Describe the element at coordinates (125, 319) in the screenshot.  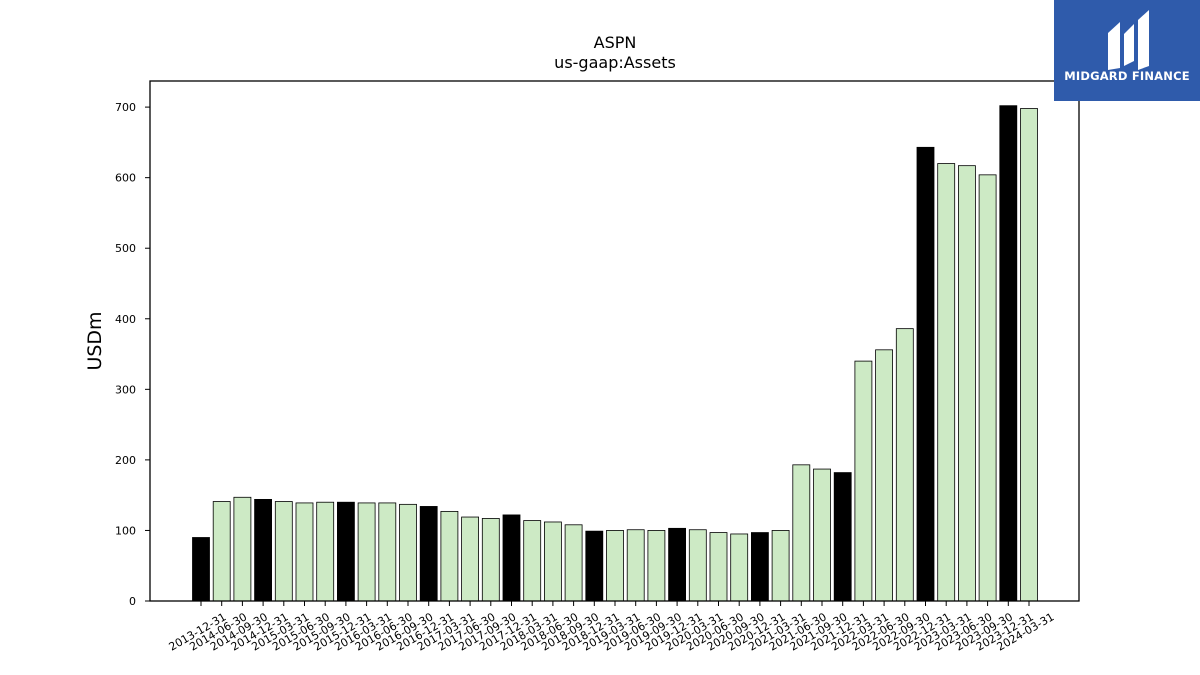
I see `y-tick-label: 400` at that location.